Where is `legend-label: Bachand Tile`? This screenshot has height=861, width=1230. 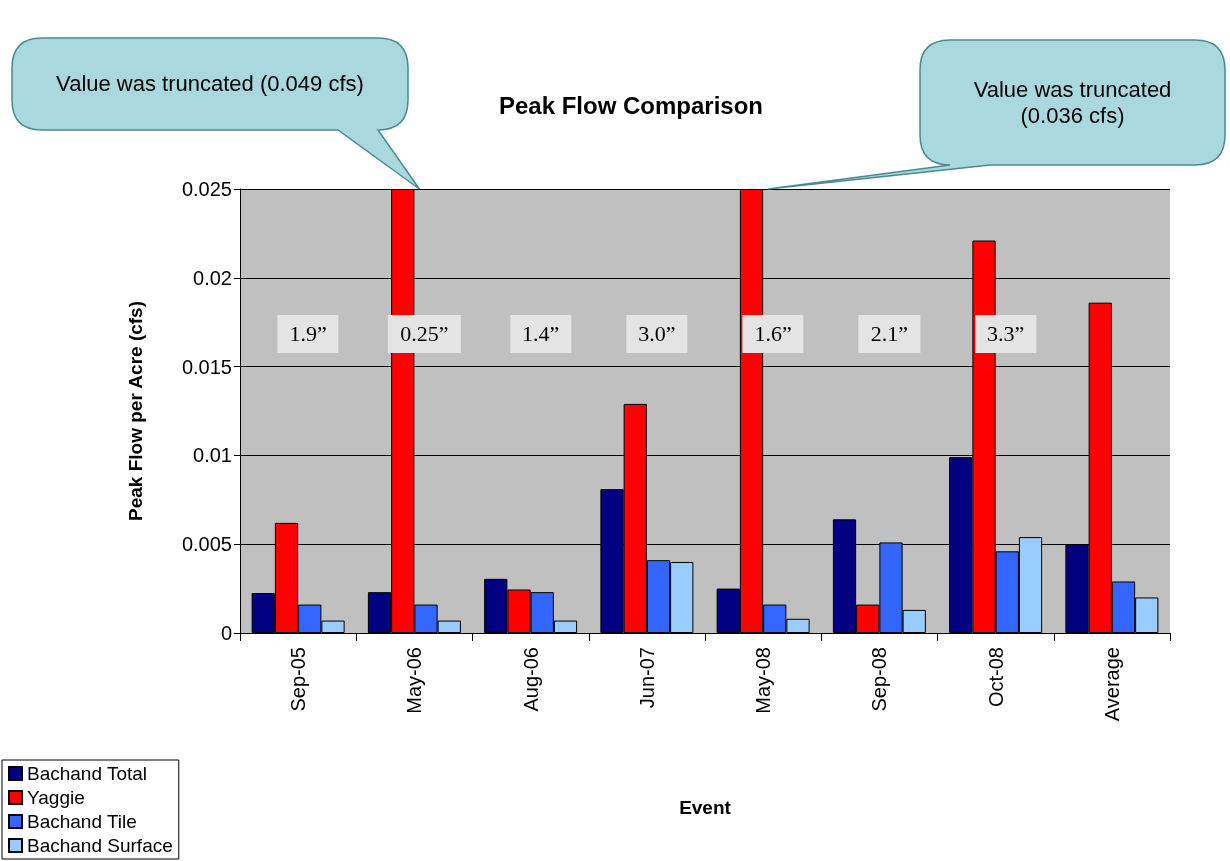 legend-label: Bachand Tile is located at coordinates (82, 821).